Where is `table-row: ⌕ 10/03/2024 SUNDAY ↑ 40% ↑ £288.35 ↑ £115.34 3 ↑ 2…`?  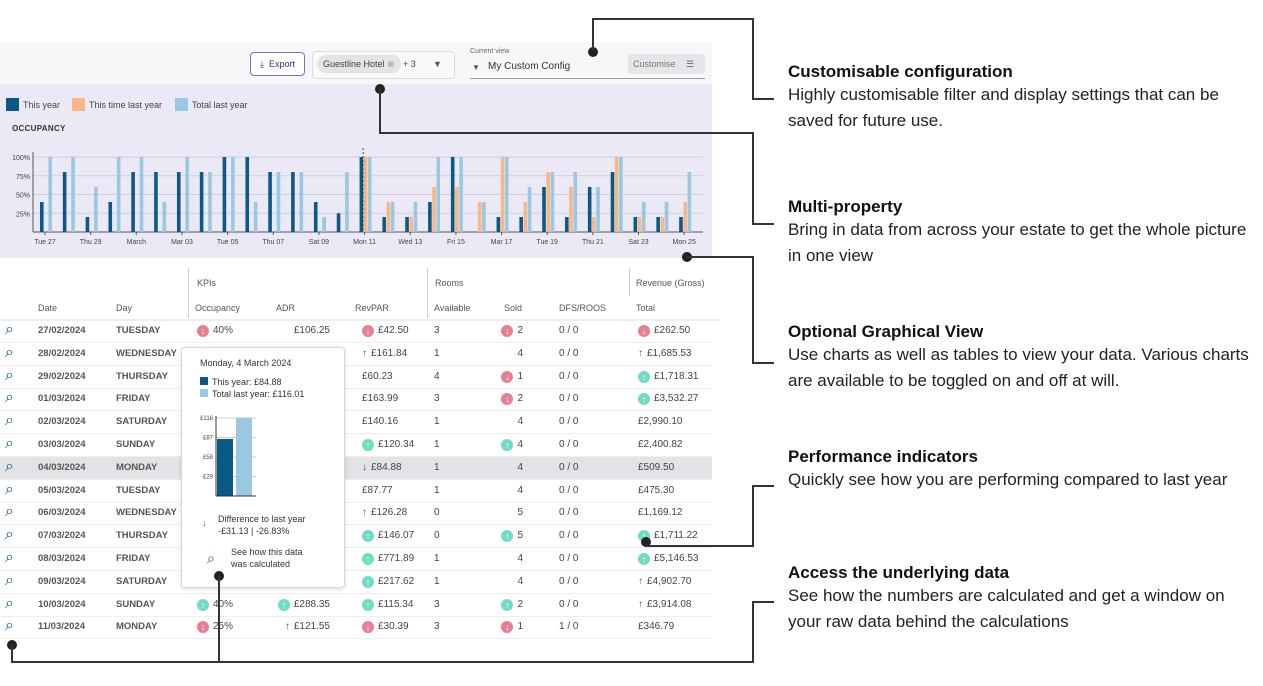 table-row: ⌕ 10/03/2024 SUNDAY ↑ 40% ↑ £288.35 ↑ £115.34 3 ↑ 2… is located at coordinates (356, 605).